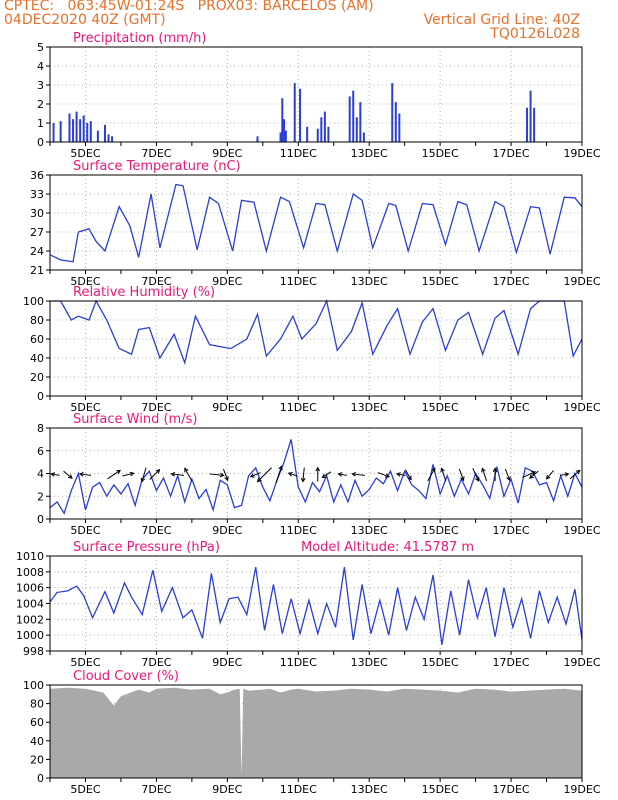 The width and height of the screenshot is (618, 800). What do you see at coordinates (40, 104) in the screenshot?
I see `y-tick-label: 2` at bounding box center [40, 104].